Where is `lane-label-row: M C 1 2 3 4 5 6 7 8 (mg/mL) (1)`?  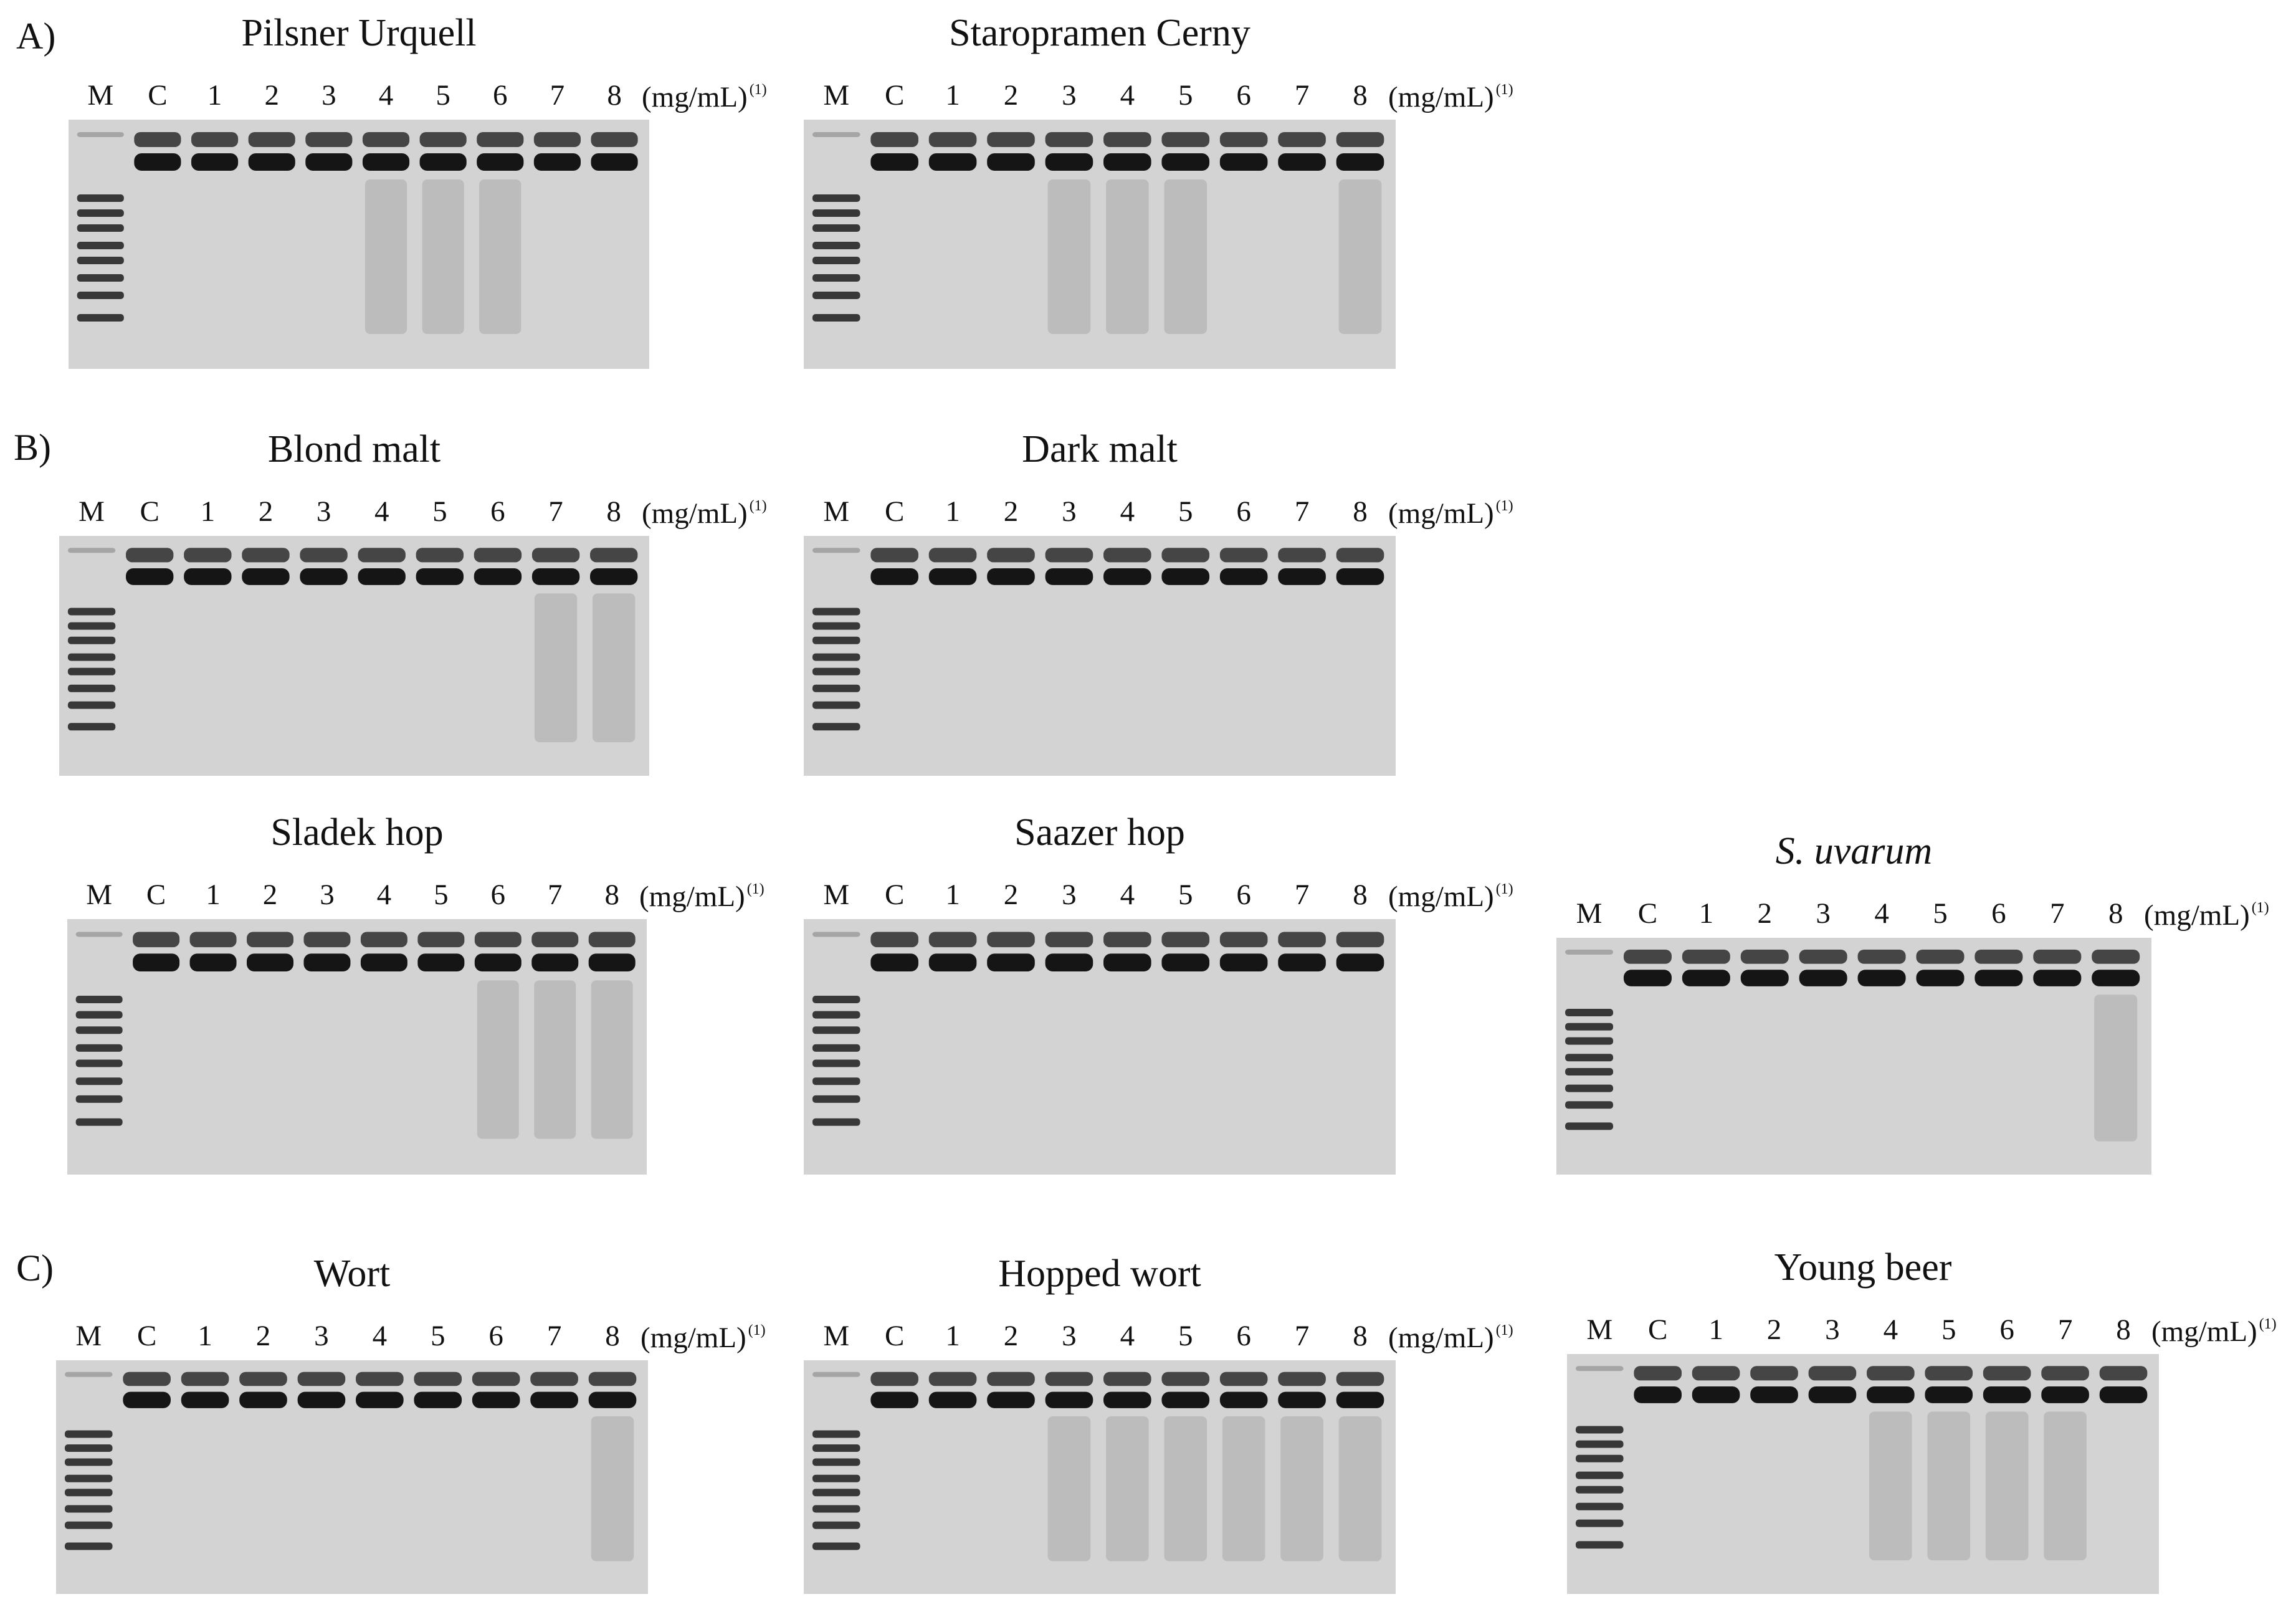 lane-label-row: M C 1 2 3 4 5 6 7 8 (mg/mL) (1) is located at coordinates (1181, 99).